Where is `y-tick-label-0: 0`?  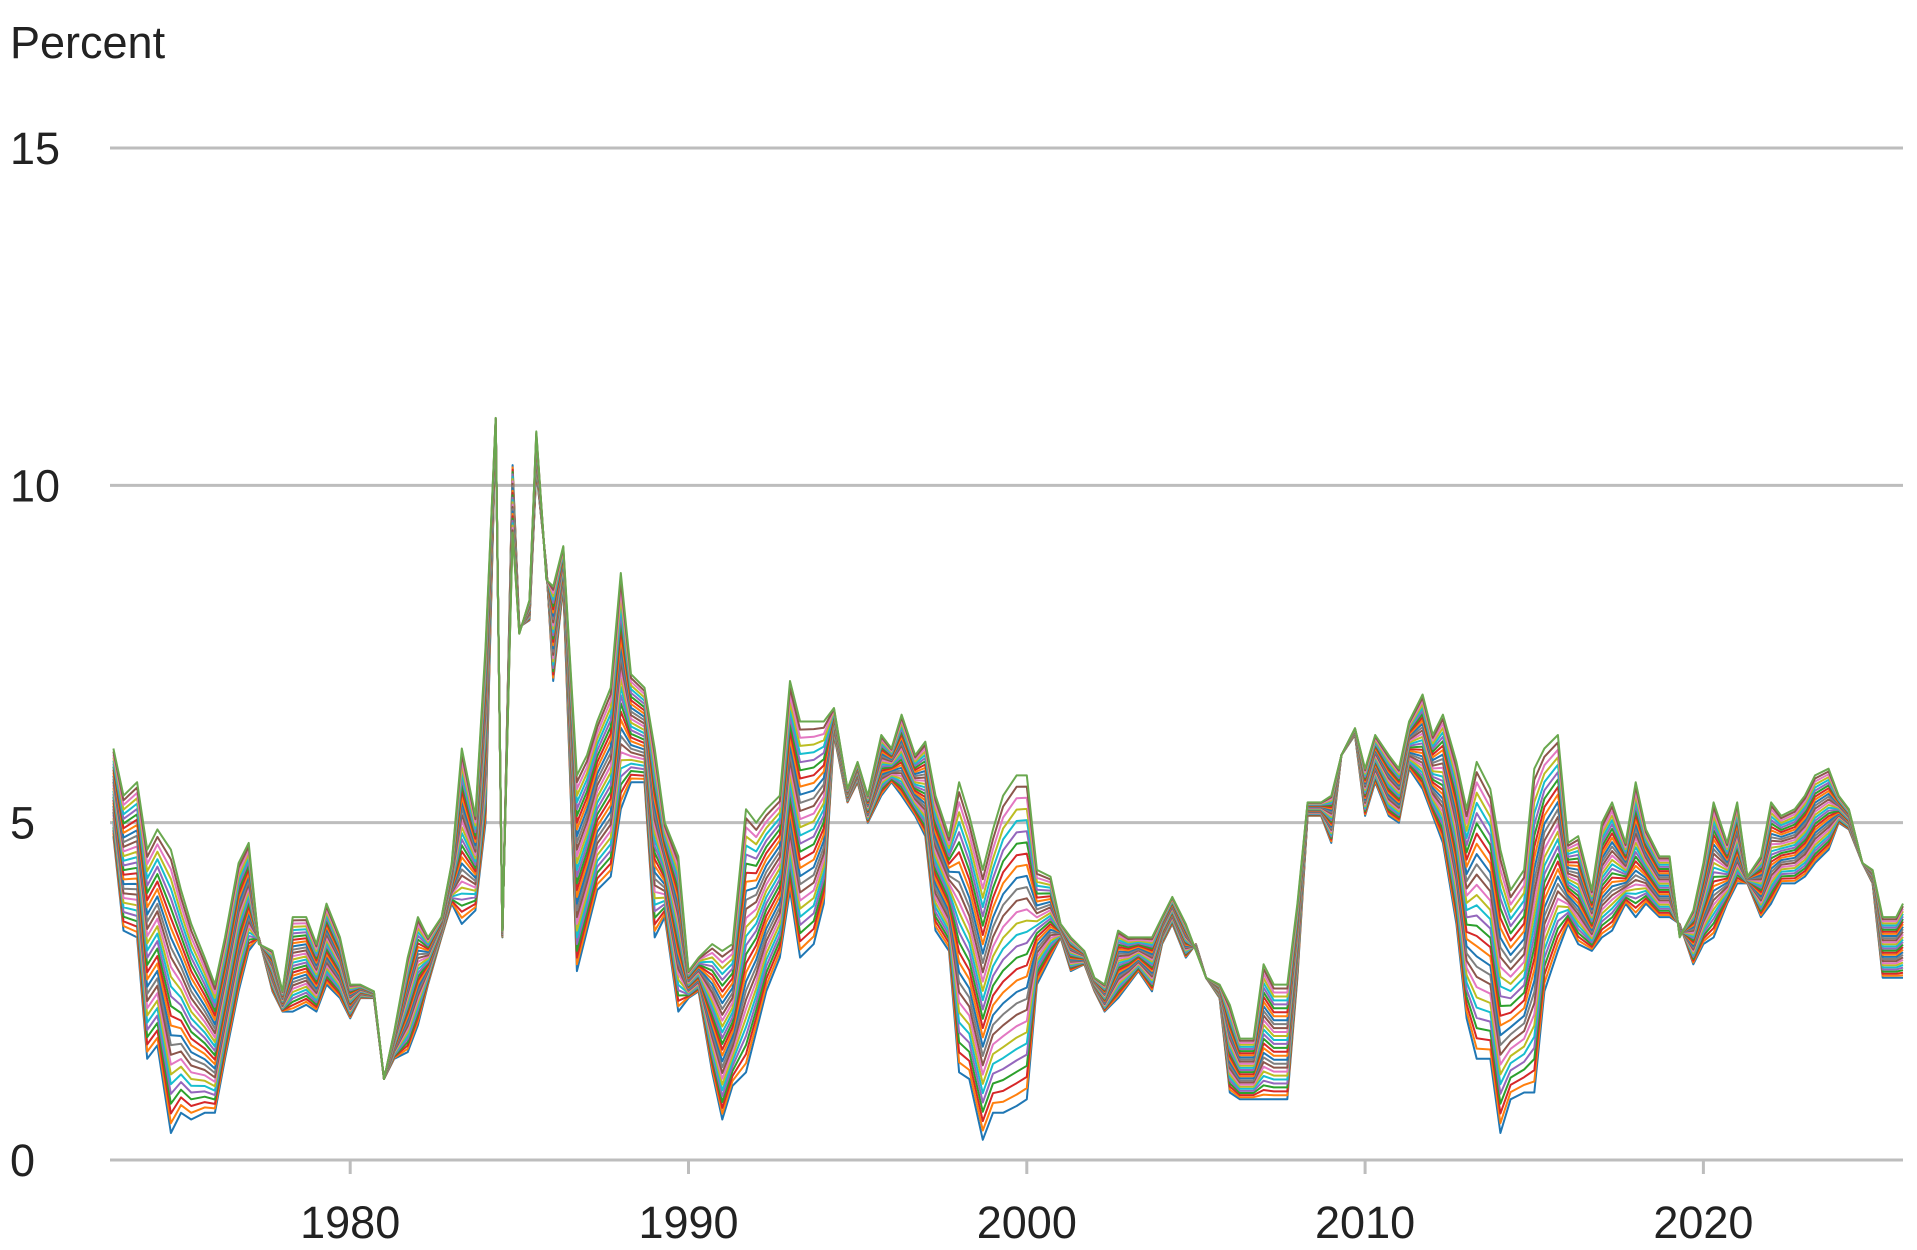
y-tick-label-0: 0 is located at coordinates (22, 1160).